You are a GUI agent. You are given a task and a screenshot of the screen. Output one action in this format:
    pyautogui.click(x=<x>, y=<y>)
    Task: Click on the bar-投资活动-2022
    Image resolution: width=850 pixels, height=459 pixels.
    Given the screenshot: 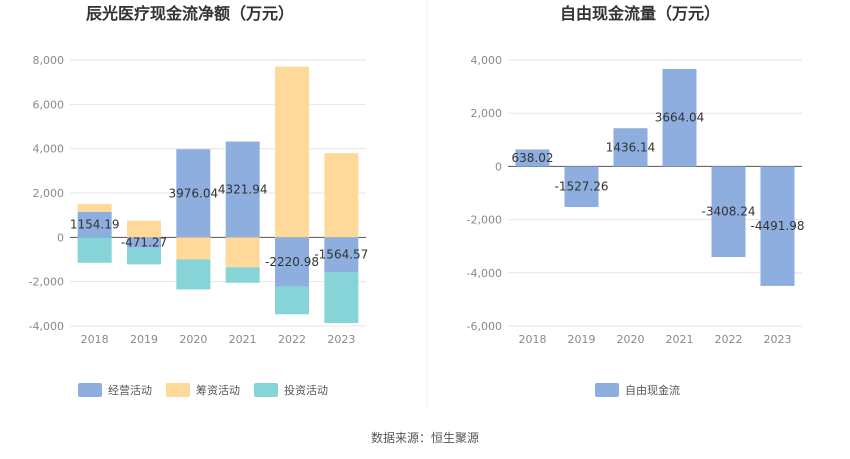 What is the action you would take?
    pyautogui.click(x=292, y=300)
    